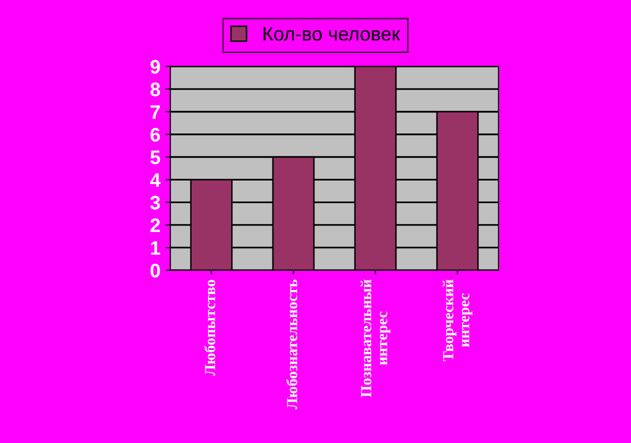 This screenshot has width=631, height=443. Describe the element at coordinates (332, 34) in the screenshot. I see `legend-label: Кол-во человек` at that location.